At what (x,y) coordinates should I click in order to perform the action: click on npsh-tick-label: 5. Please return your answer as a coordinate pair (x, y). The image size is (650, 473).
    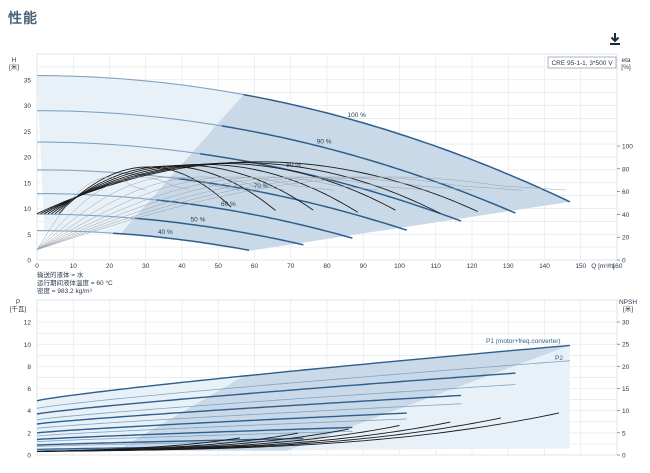
    Looking at the image, I should click on (624, 433).